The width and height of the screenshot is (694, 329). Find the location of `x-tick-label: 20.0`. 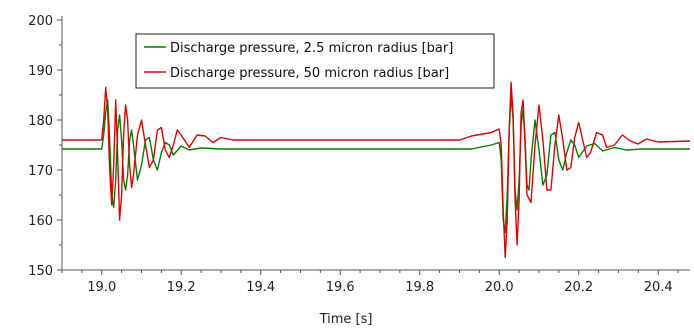

x-tick-label: 20.0 is located at coordinates (499, 287).